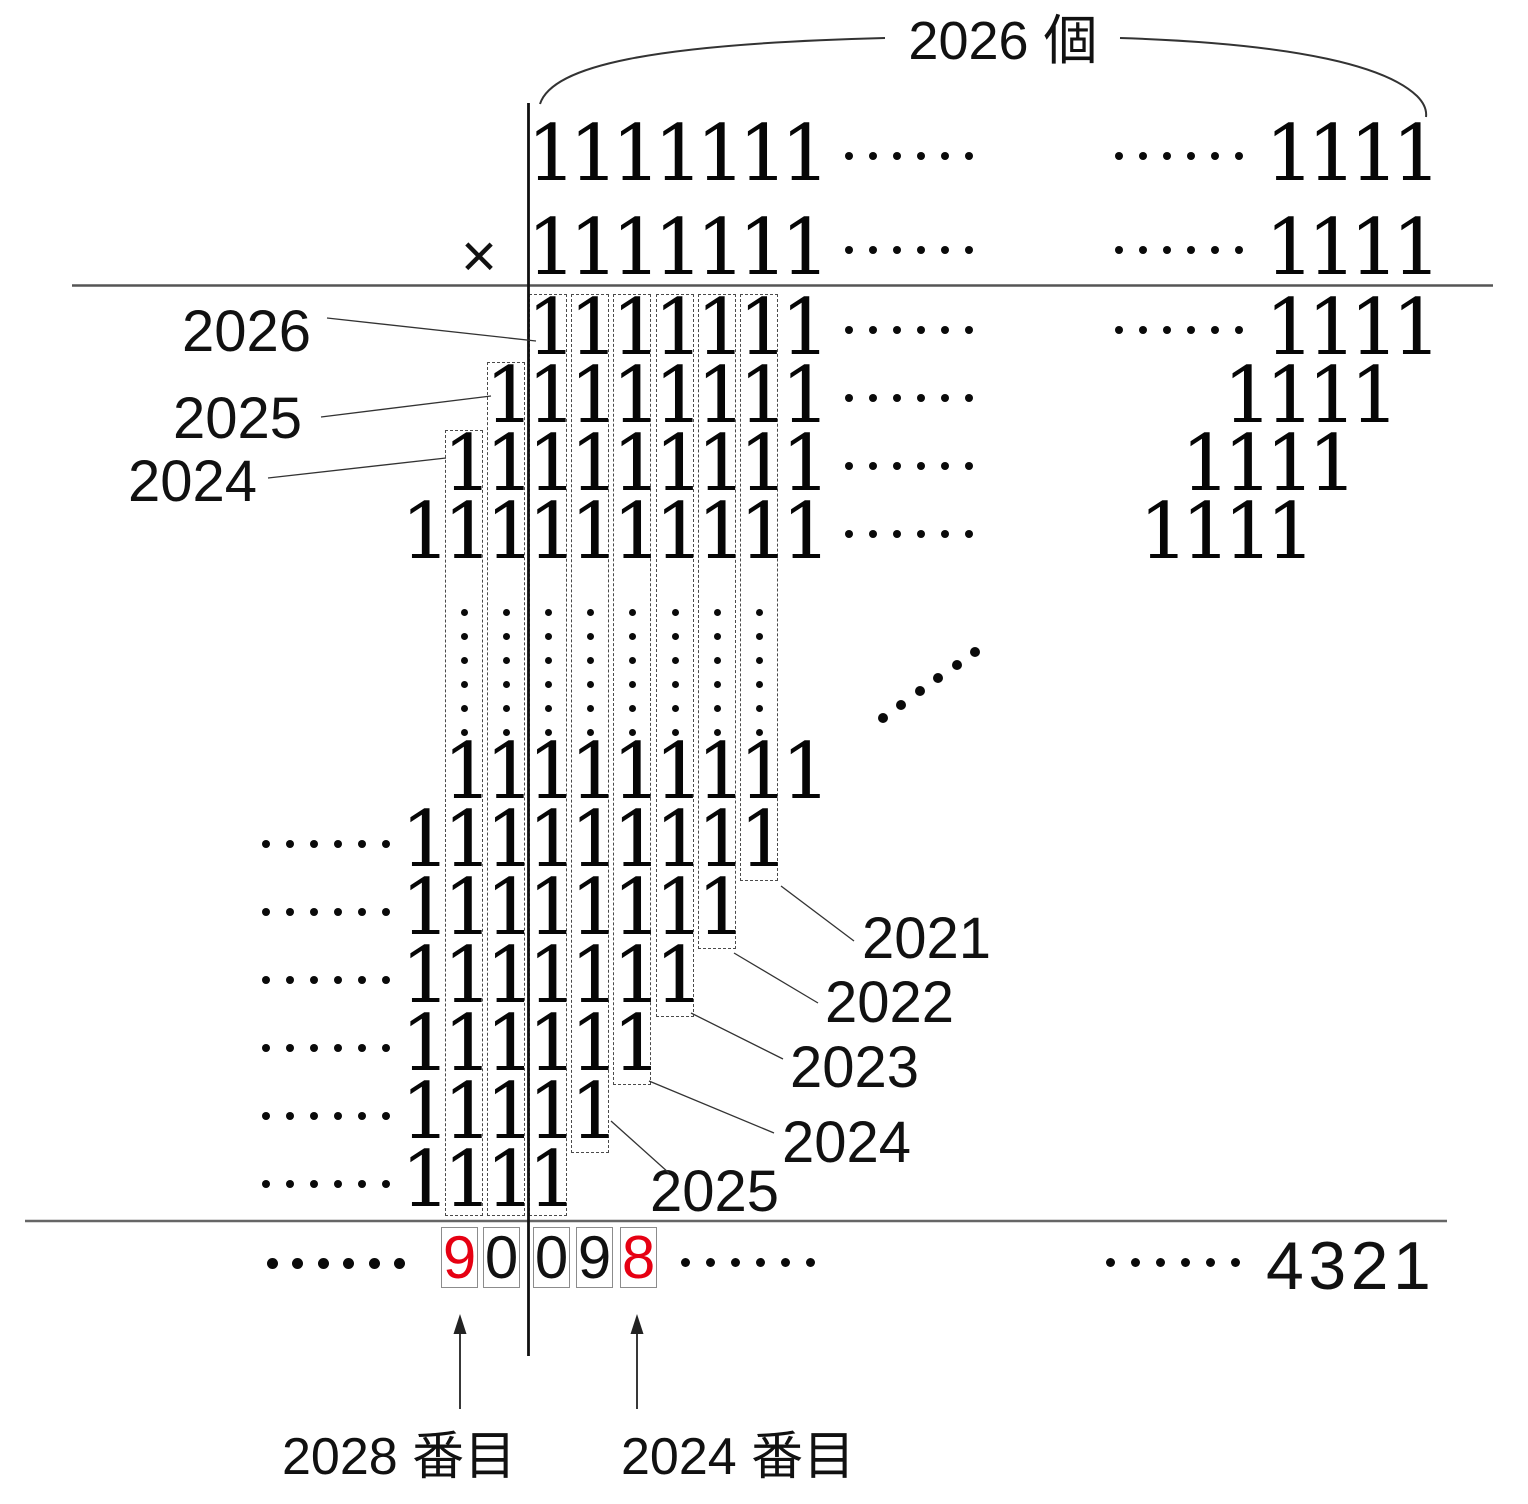 The image size is (1528, 1504). What do you see at coordinates (326, 912) in the screenshot?
I see `row-leading-ellipsis` at bounding box center [326, 912].